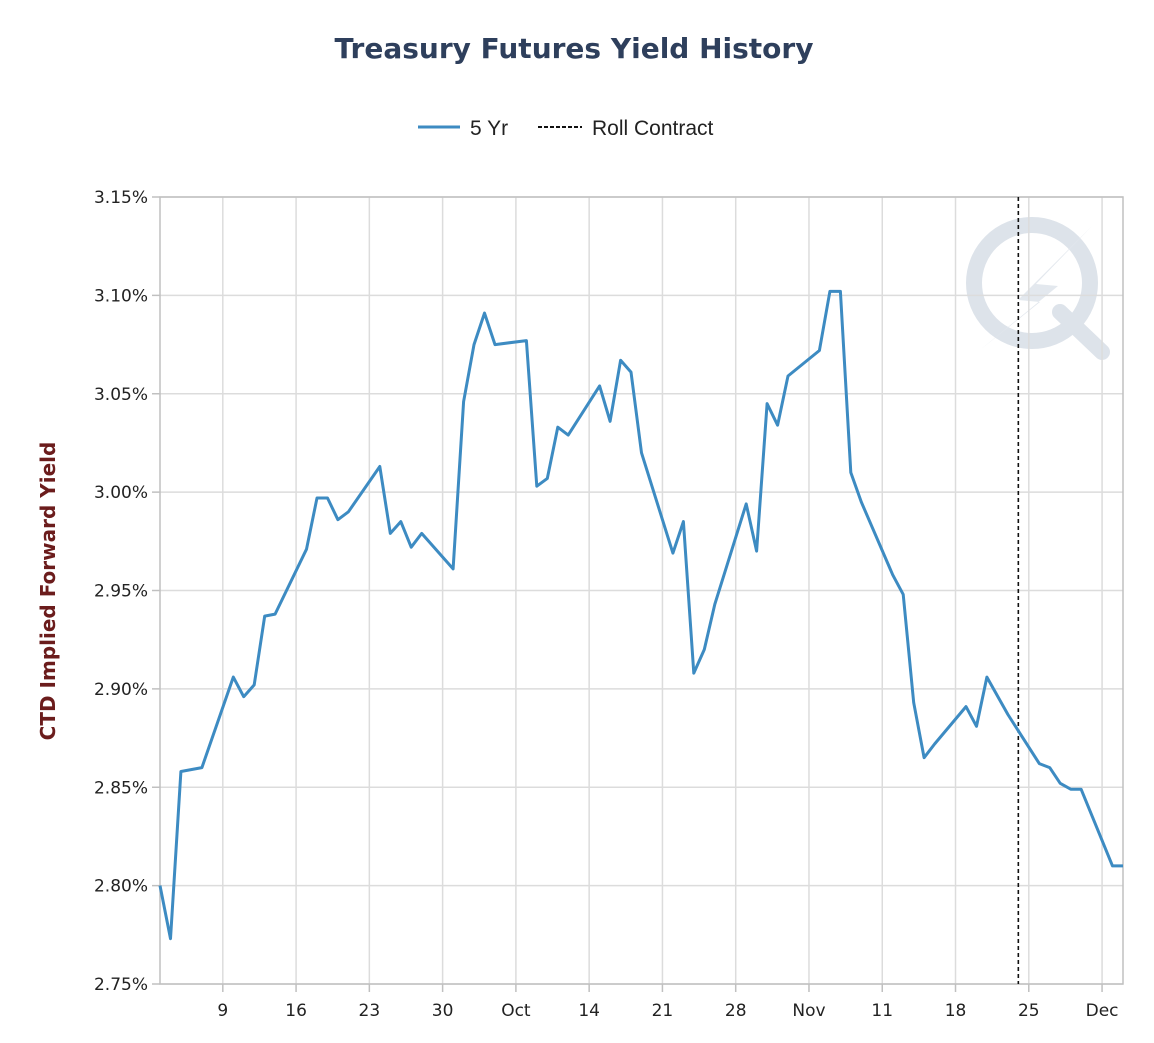 This screenshot has height=1043, width=1154. I want to click on legend-item-roll-contract: Roll Contract, so click(626, 128).